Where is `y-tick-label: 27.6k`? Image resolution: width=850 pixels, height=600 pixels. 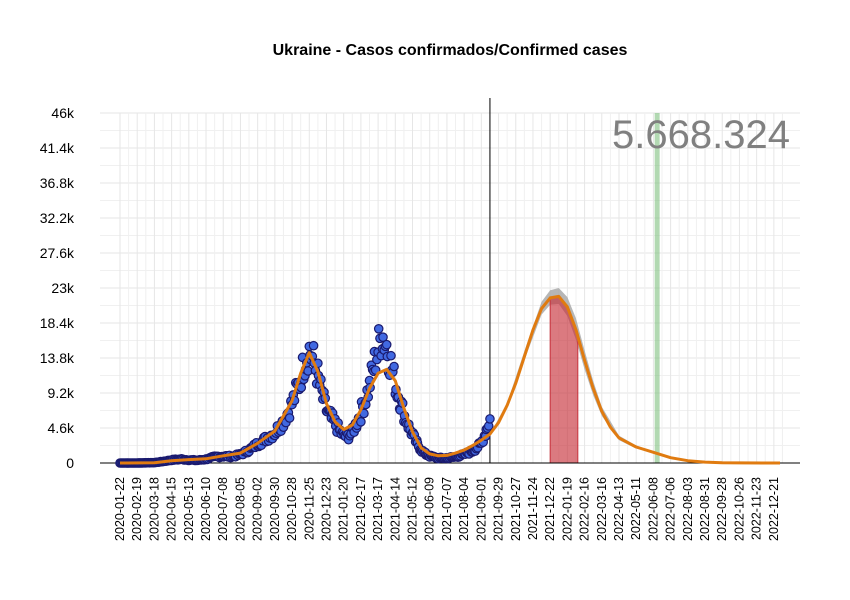
y-tick-label: 27.6k is located at coordinates (57, 253).